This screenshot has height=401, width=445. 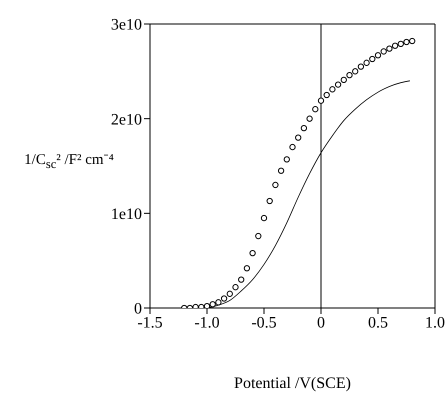 What do you see at coordinates (126, 119) in the screenshot?
I see `y-tick-label: 2e10` at bounding box center [126, 119].